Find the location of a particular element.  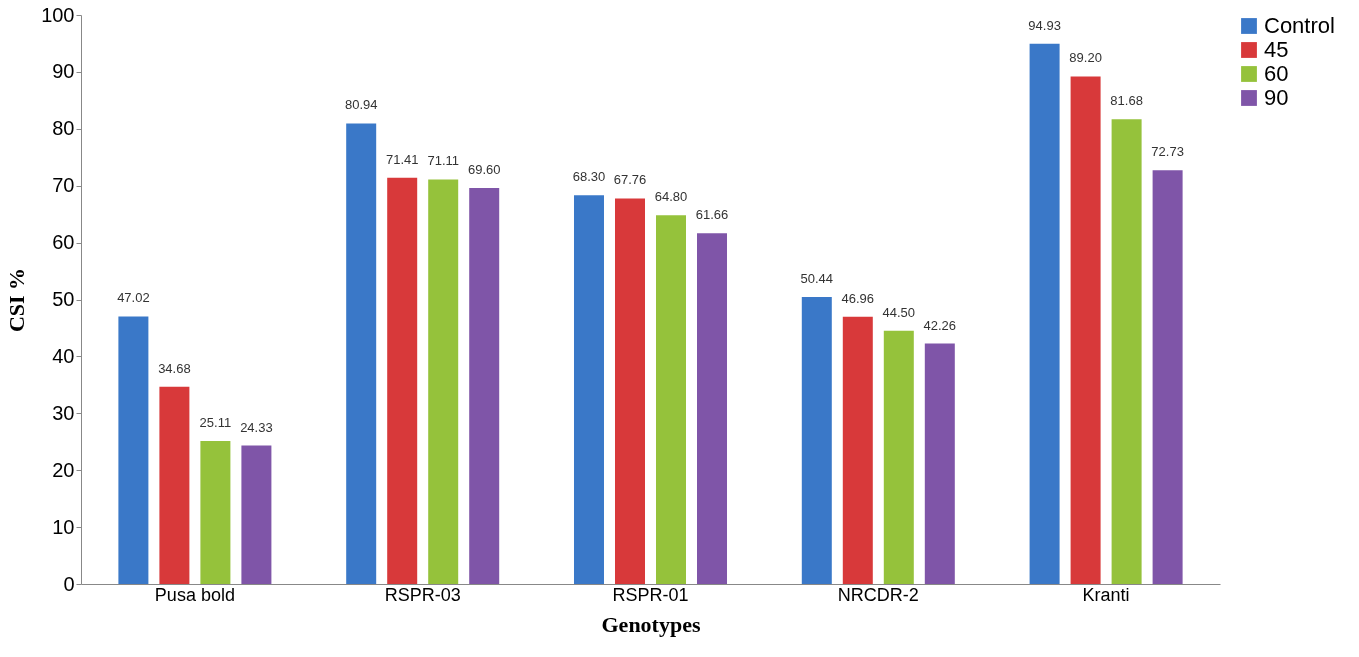

x-axis-title: Genotypes is located at coordinates (651, 624).